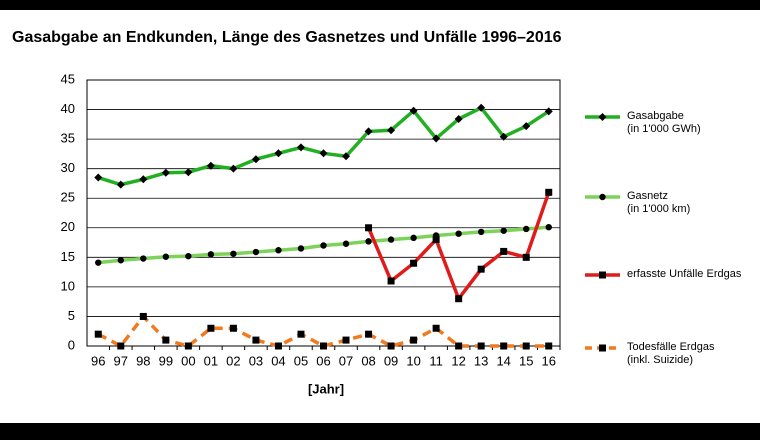 The height and width of the screenshot is (440, 760). Describe the element at coordinates (121, 360) in the screenshot. I see `x-tick-label: 97` at that location.